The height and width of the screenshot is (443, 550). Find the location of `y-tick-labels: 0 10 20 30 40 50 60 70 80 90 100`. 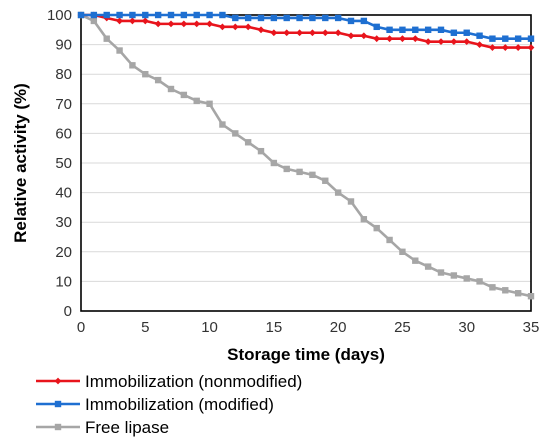

y-tick-labels: 0 10 20 30 40 50 60 70 80 90 100 is located at coordinates (59, 163).